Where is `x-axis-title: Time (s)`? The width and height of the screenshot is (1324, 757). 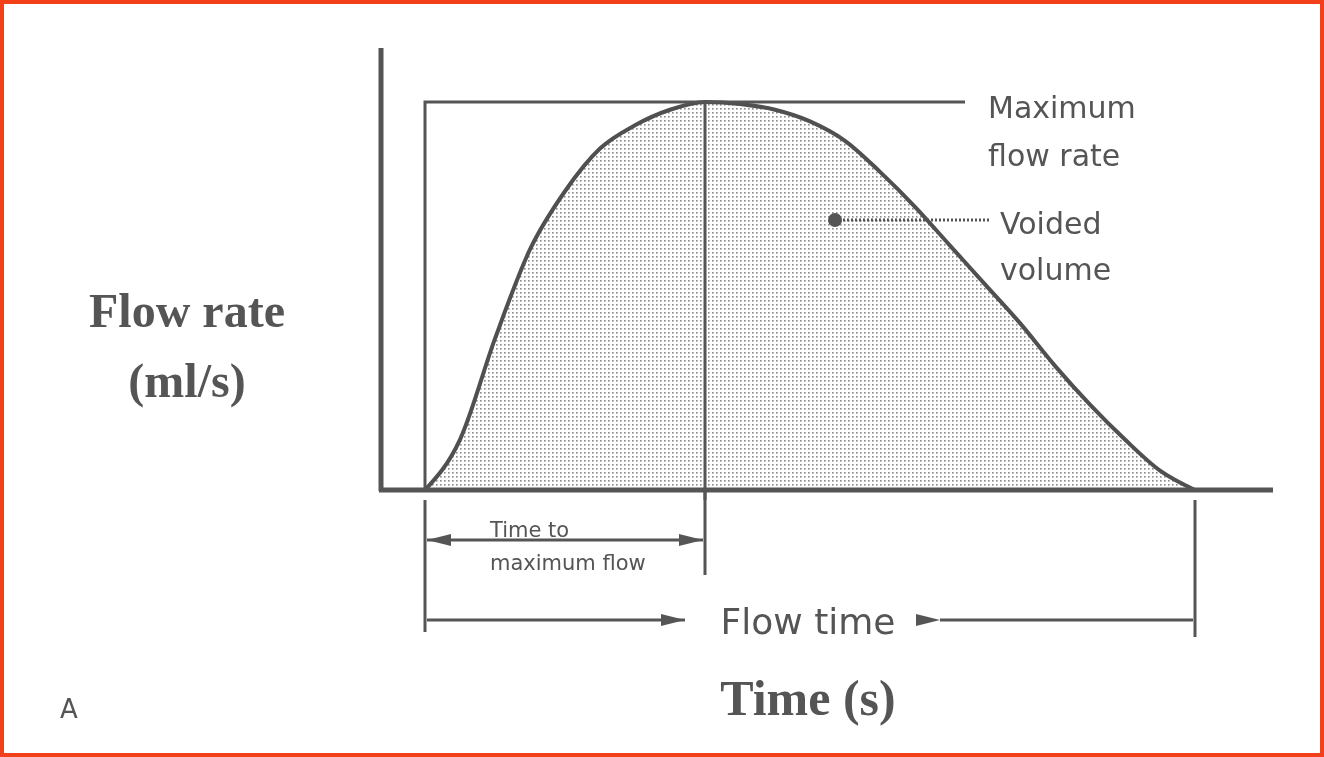 x-axis-title: Time (s) is located at coordinates (808, 698).